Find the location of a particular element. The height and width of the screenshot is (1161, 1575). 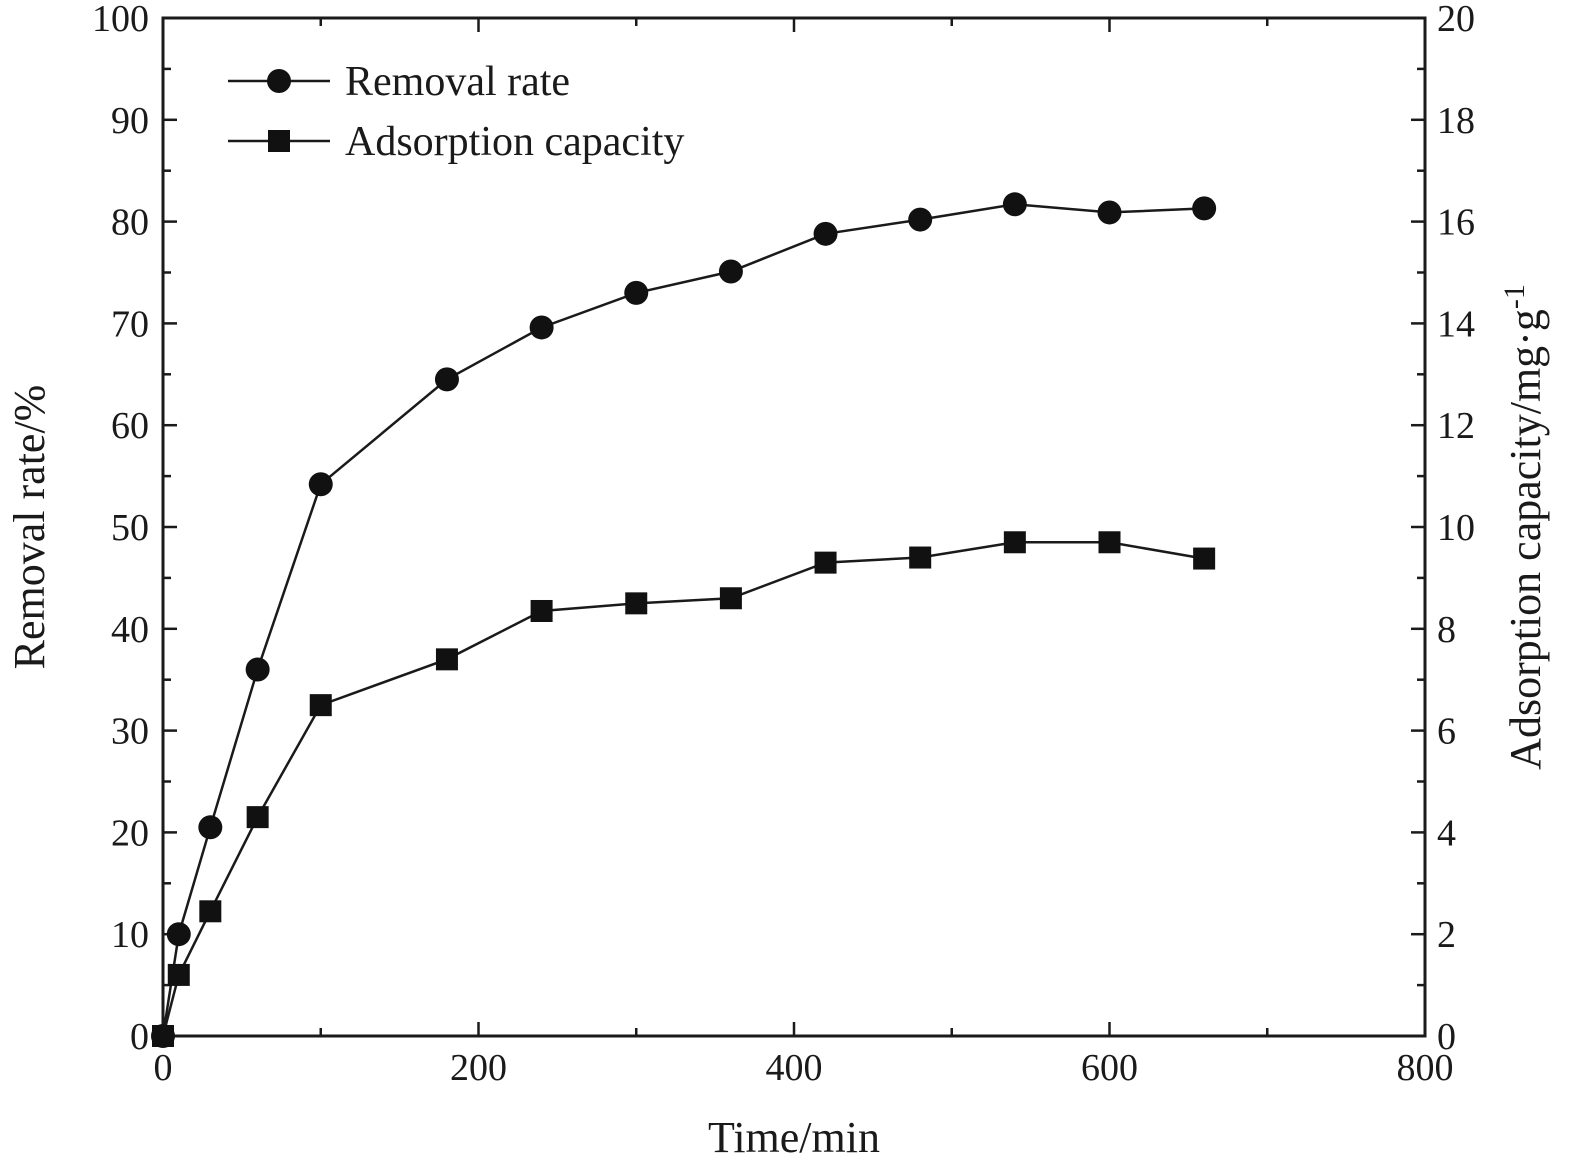

y-left-tick-label: 0 is located at coordinates (139, 1037).